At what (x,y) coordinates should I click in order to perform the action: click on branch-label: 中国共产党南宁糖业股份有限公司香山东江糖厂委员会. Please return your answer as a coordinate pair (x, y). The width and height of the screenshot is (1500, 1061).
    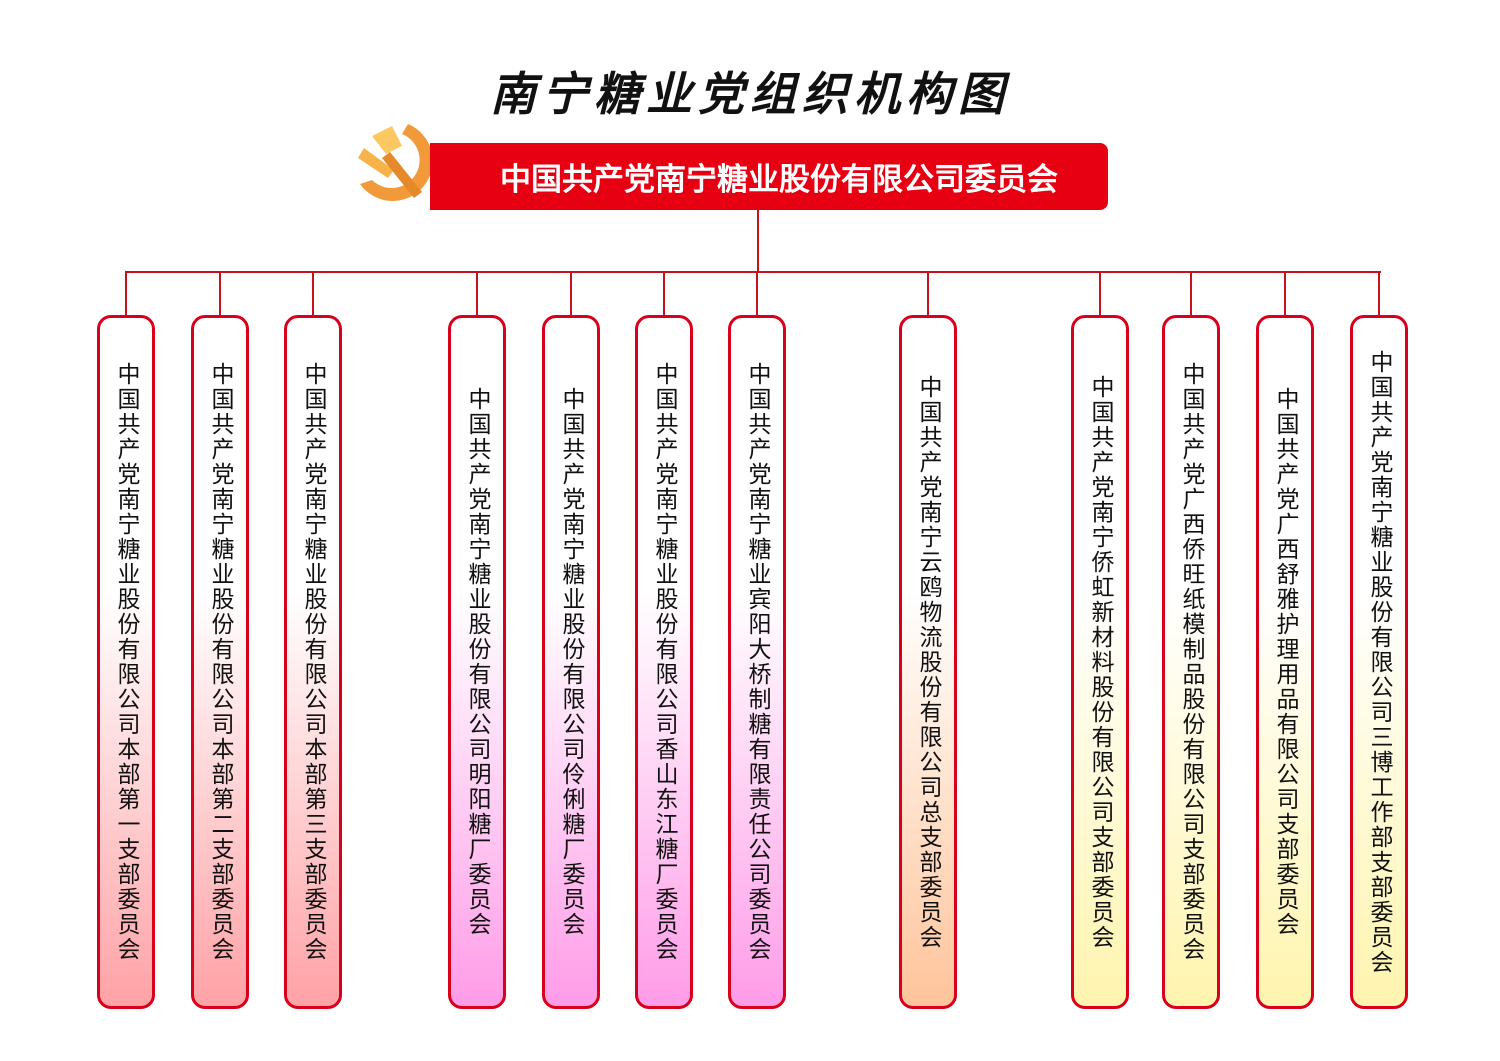
    Looking at the image, I should click on (664, 662).